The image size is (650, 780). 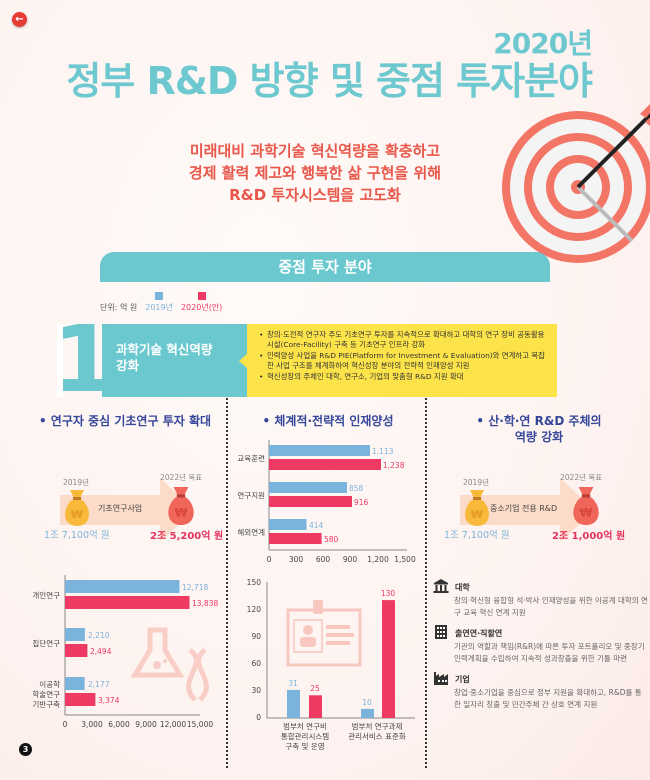 What do you see at coordinates (540, 631) in the screenshot?
I see `info-item-institute: 출연연·직할연` at bounding box center [540, 631].